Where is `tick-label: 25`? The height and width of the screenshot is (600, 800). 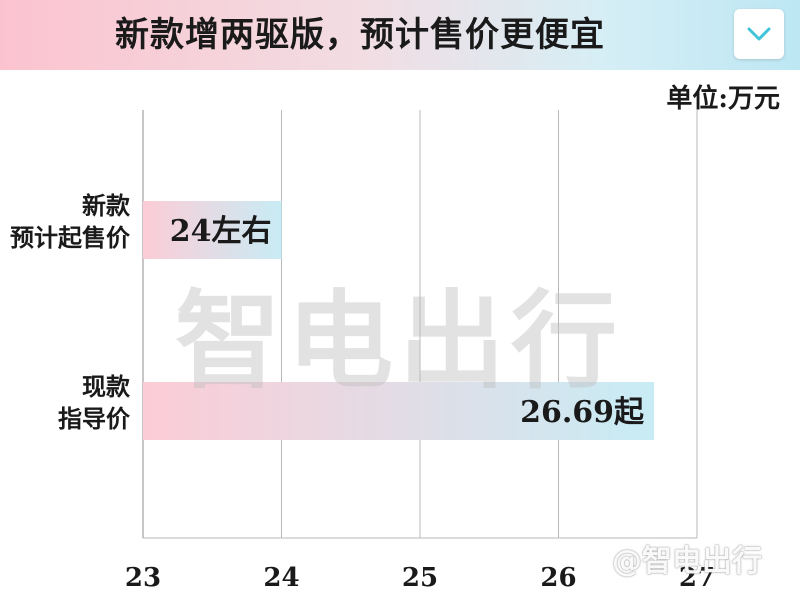
tick-label: 25 is located at coordinates (420, 578).